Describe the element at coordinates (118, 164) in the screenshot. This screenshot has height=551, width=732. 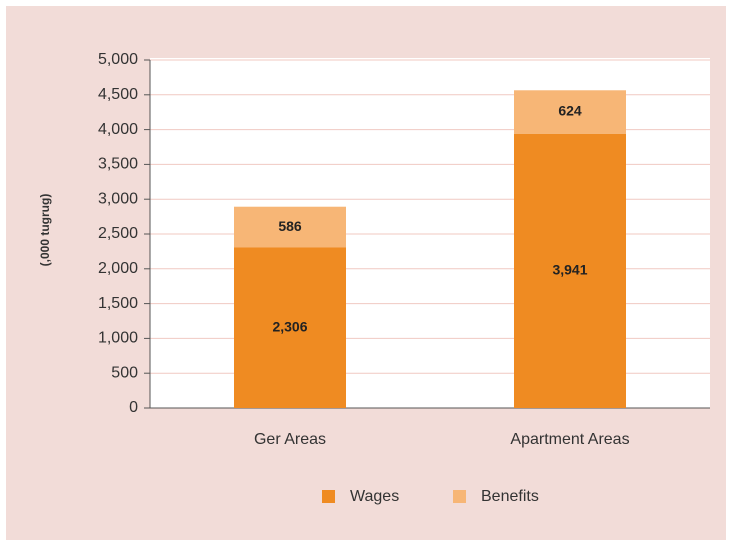
I see `y-tick-label: 3,500` at that location.